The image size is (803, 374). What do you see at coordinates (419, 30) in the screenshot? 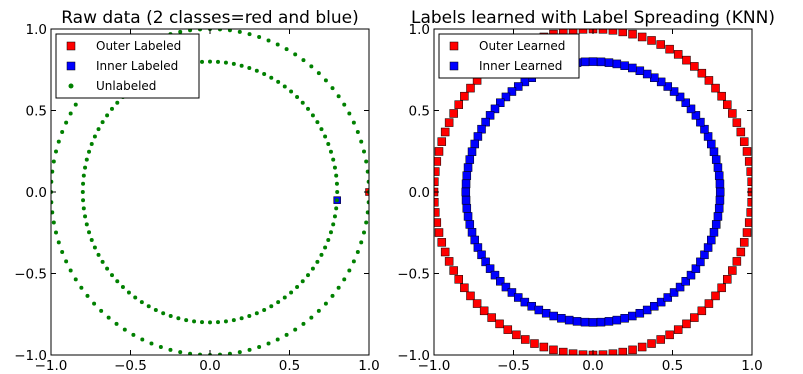
I see `y-tick-label: 1.0` at bounding box center [419, 30].